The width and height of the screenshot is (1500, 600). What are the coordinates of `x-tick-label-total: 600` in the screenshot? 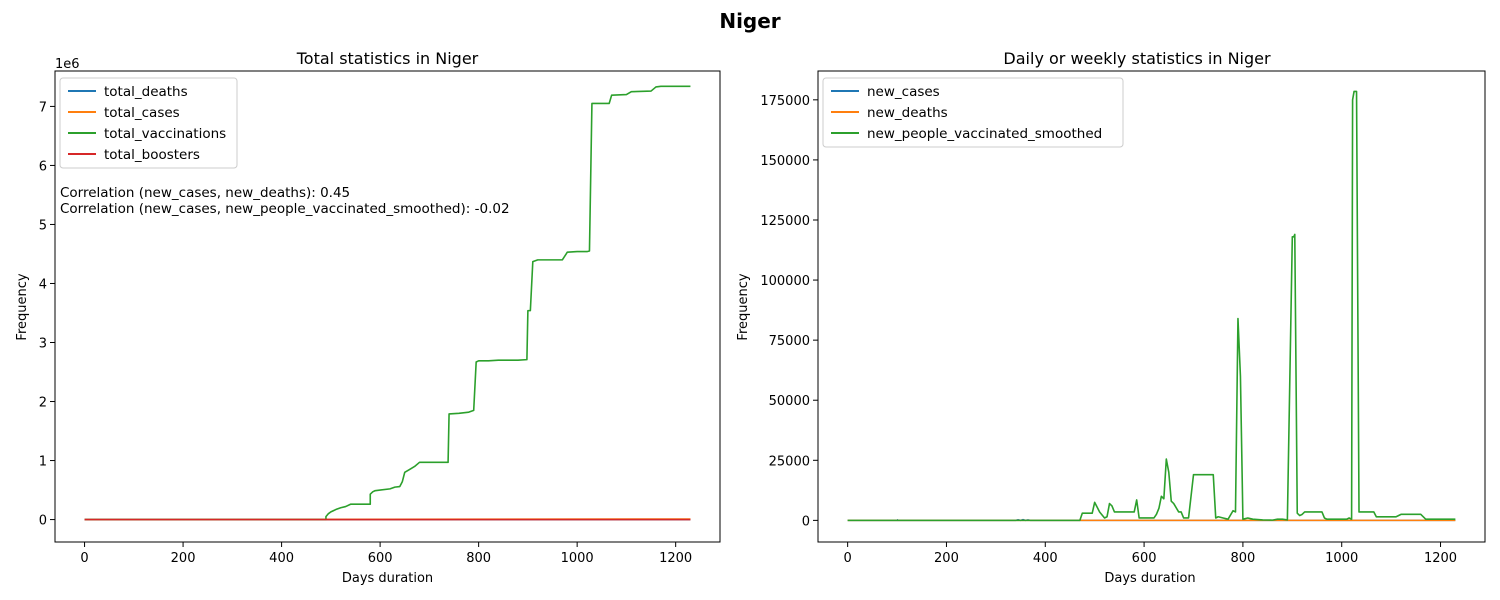 It's located at (380, 558).